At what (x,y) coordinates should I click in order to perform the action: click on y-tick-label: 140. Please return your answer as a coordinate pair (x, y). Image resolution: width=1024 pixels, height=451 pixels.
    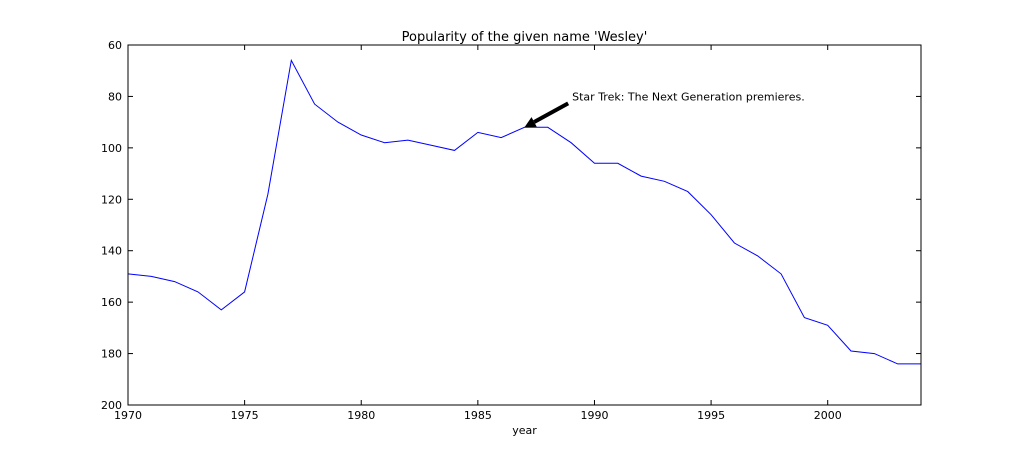
    Looking at the image, I should click on (111, 251).